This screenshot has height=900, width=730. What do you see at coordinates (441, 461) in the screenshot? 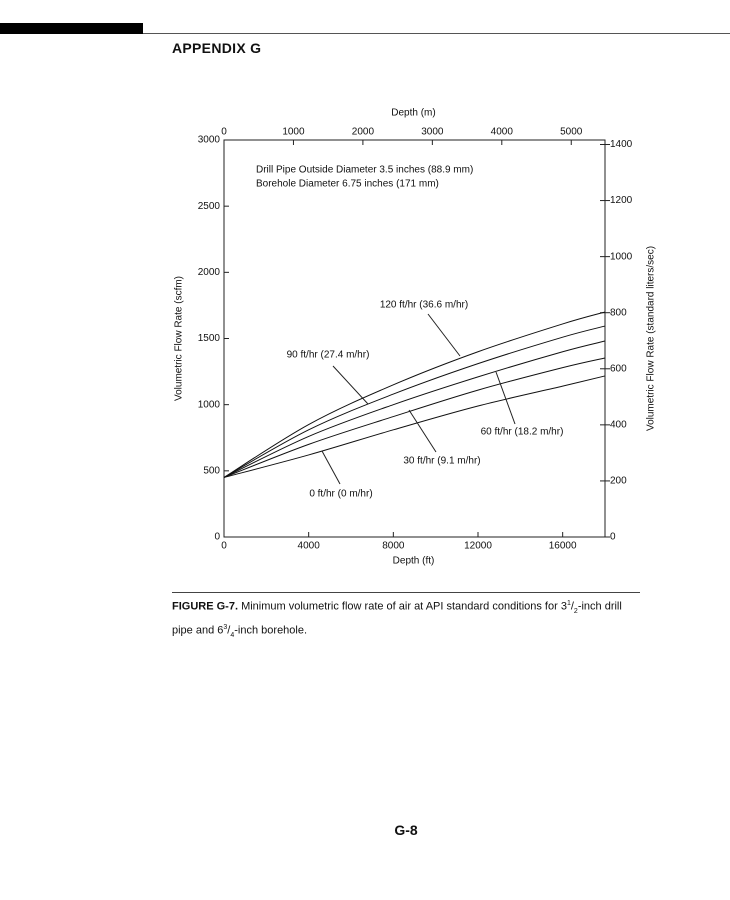
I see `series-label: 30 ft/hr (9.1 m/hr)` at bounding box center [441, 461].